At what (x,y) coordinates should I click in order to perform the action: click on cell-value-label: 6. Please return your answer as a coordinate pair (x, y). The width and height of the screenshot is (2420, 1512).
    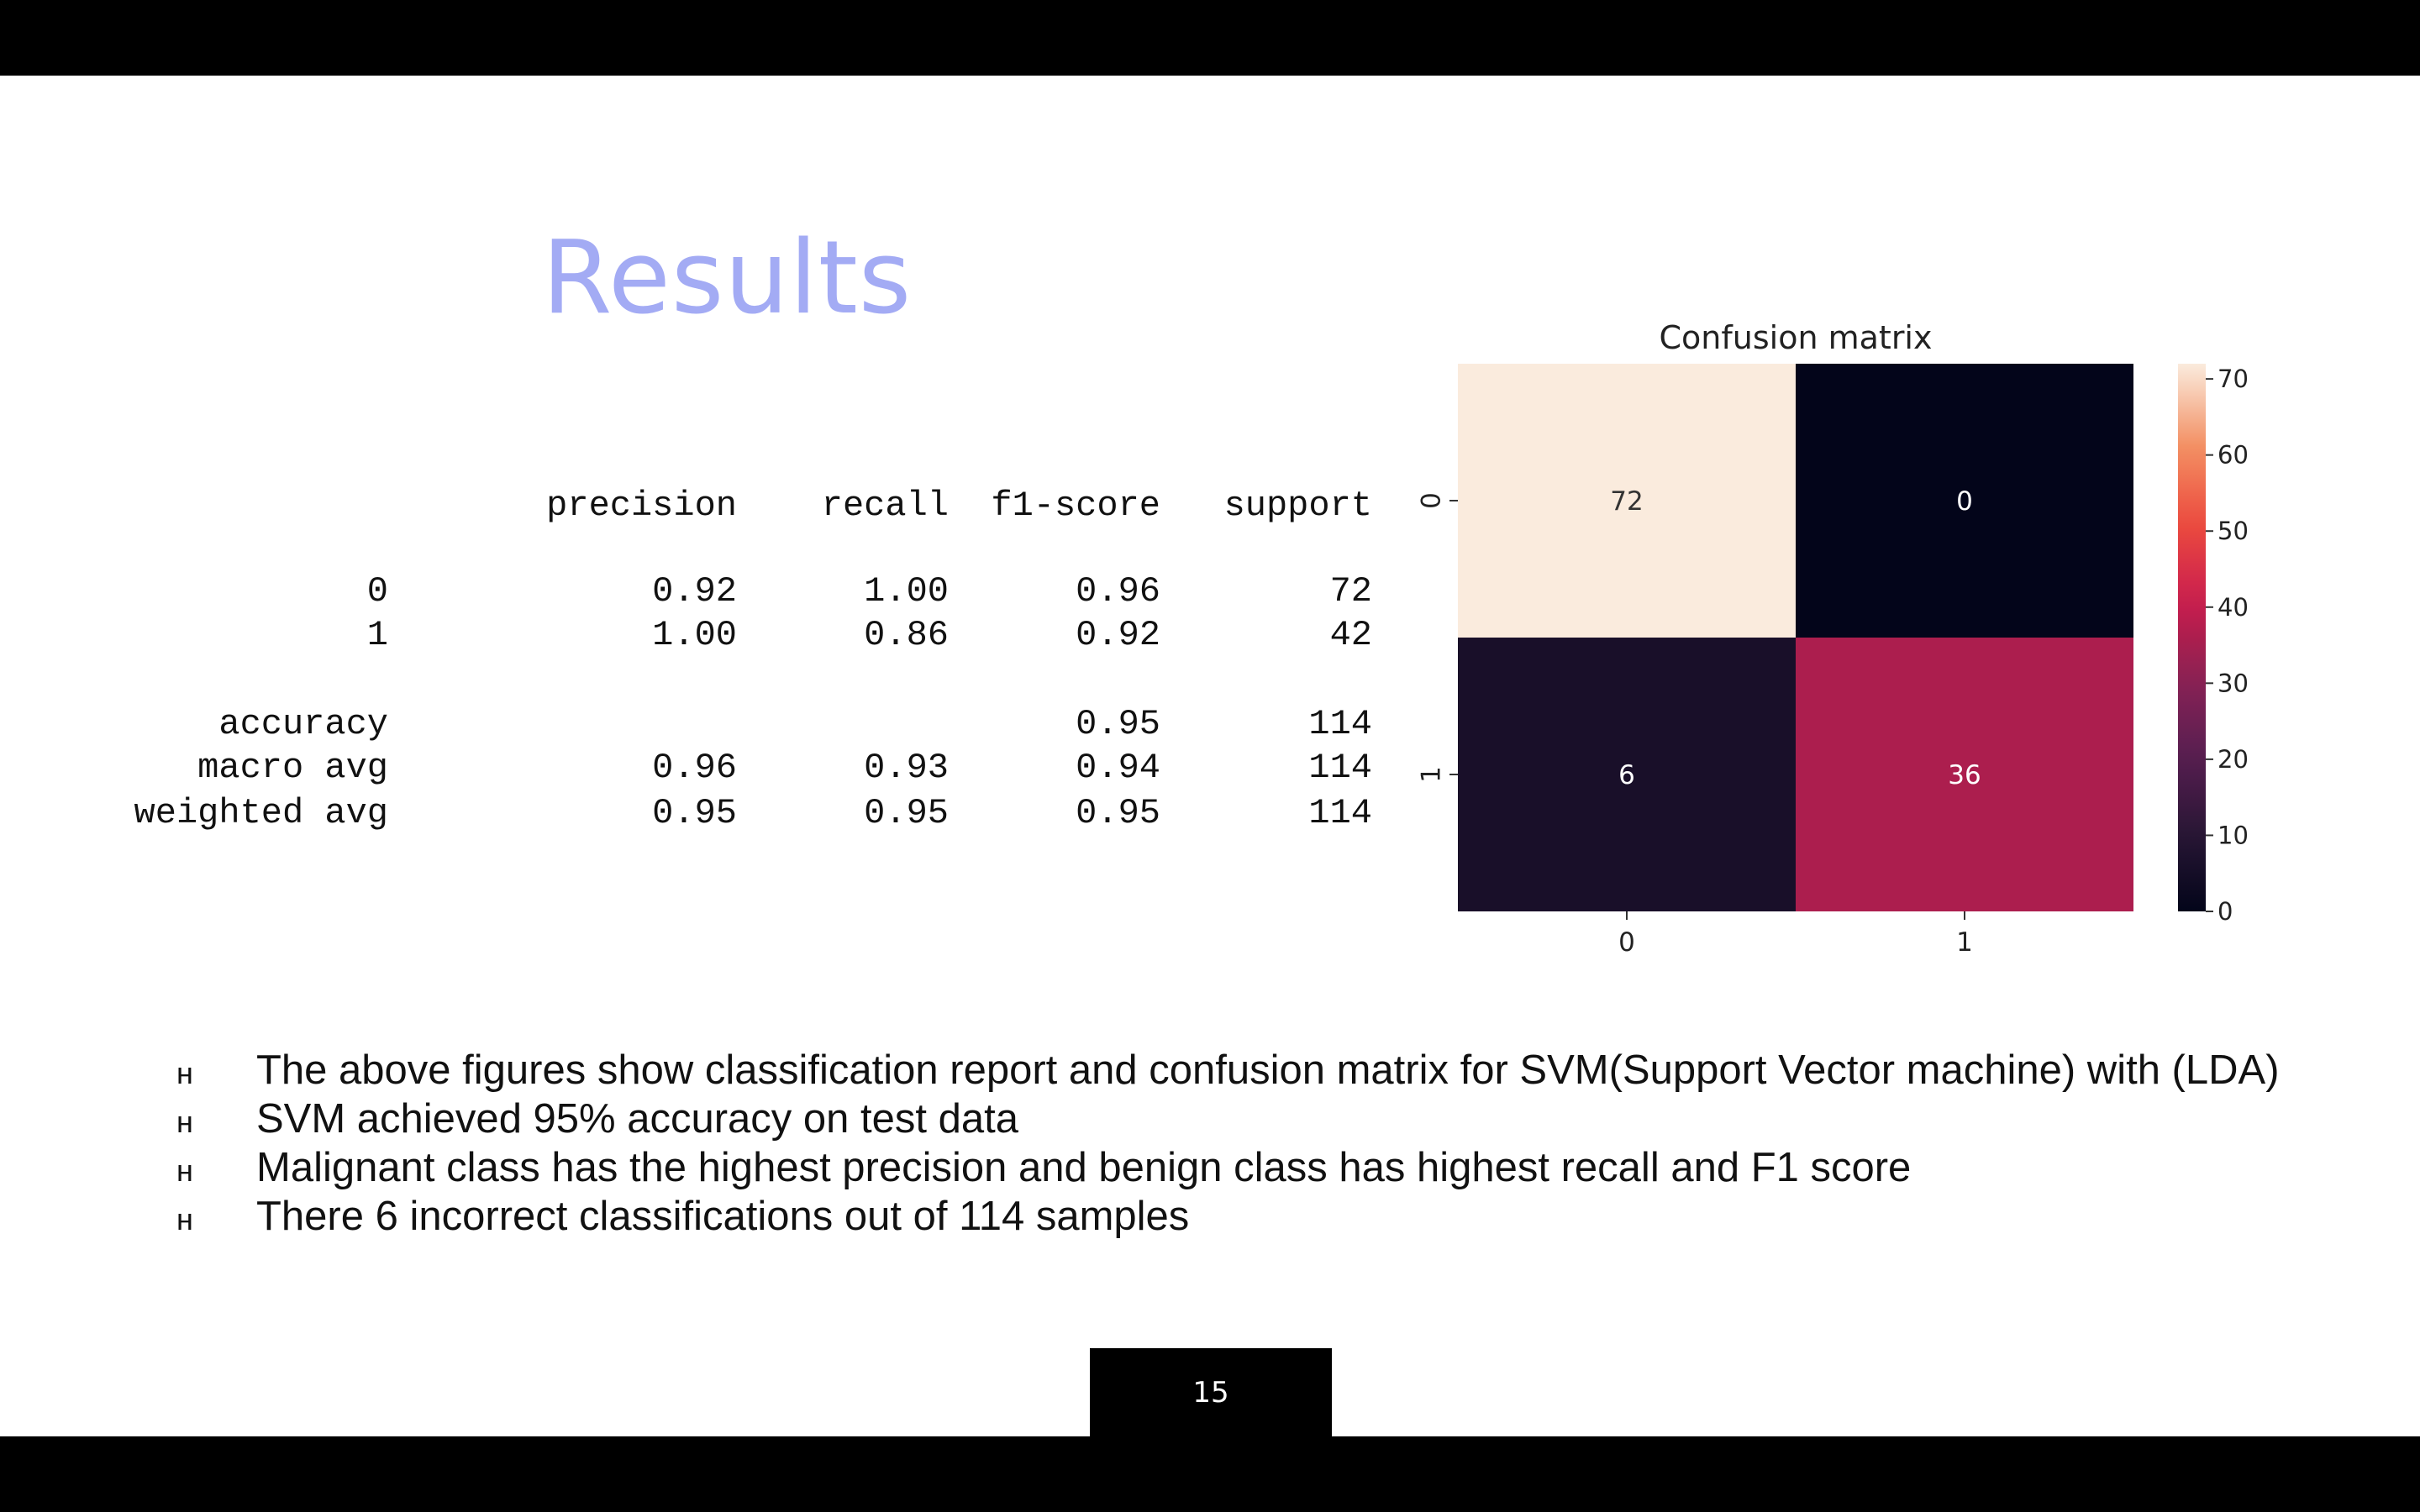
    Looking at the image, I should click on (1626, 775).